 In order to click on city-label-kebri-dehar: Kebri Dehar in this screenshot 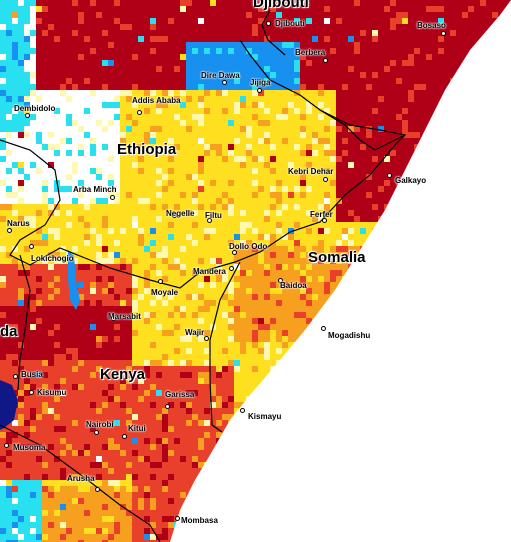, I will do `click(311, 171)`.